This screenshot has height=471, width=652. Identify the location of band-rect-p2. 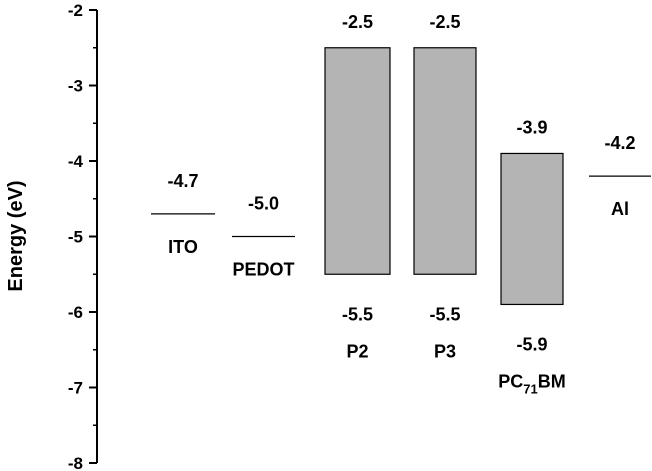
(357, 161).